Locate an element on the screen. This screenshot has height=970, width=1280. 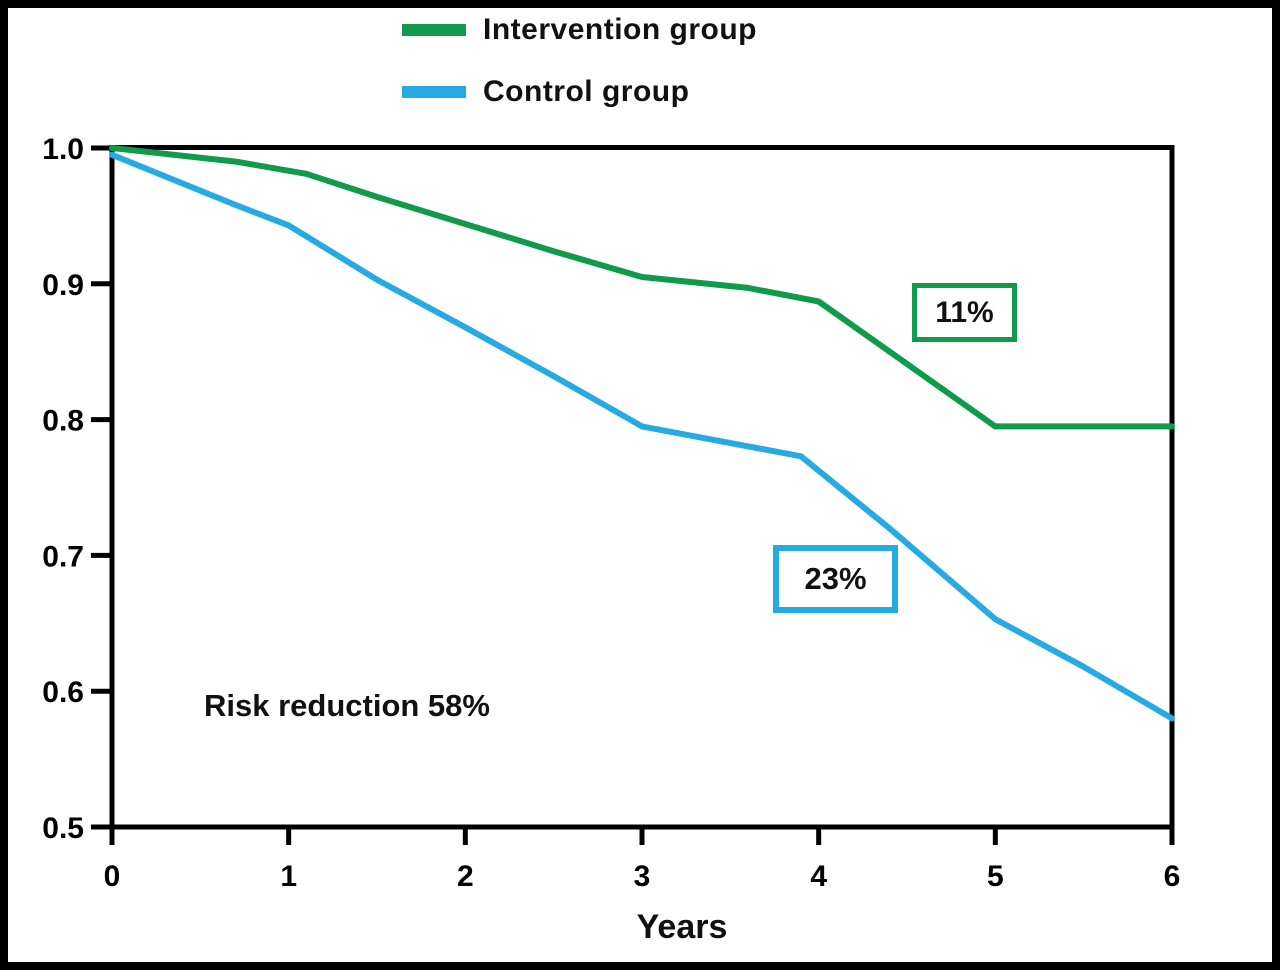
control-annotation-label: 23% is located at coordinates (835, 578).